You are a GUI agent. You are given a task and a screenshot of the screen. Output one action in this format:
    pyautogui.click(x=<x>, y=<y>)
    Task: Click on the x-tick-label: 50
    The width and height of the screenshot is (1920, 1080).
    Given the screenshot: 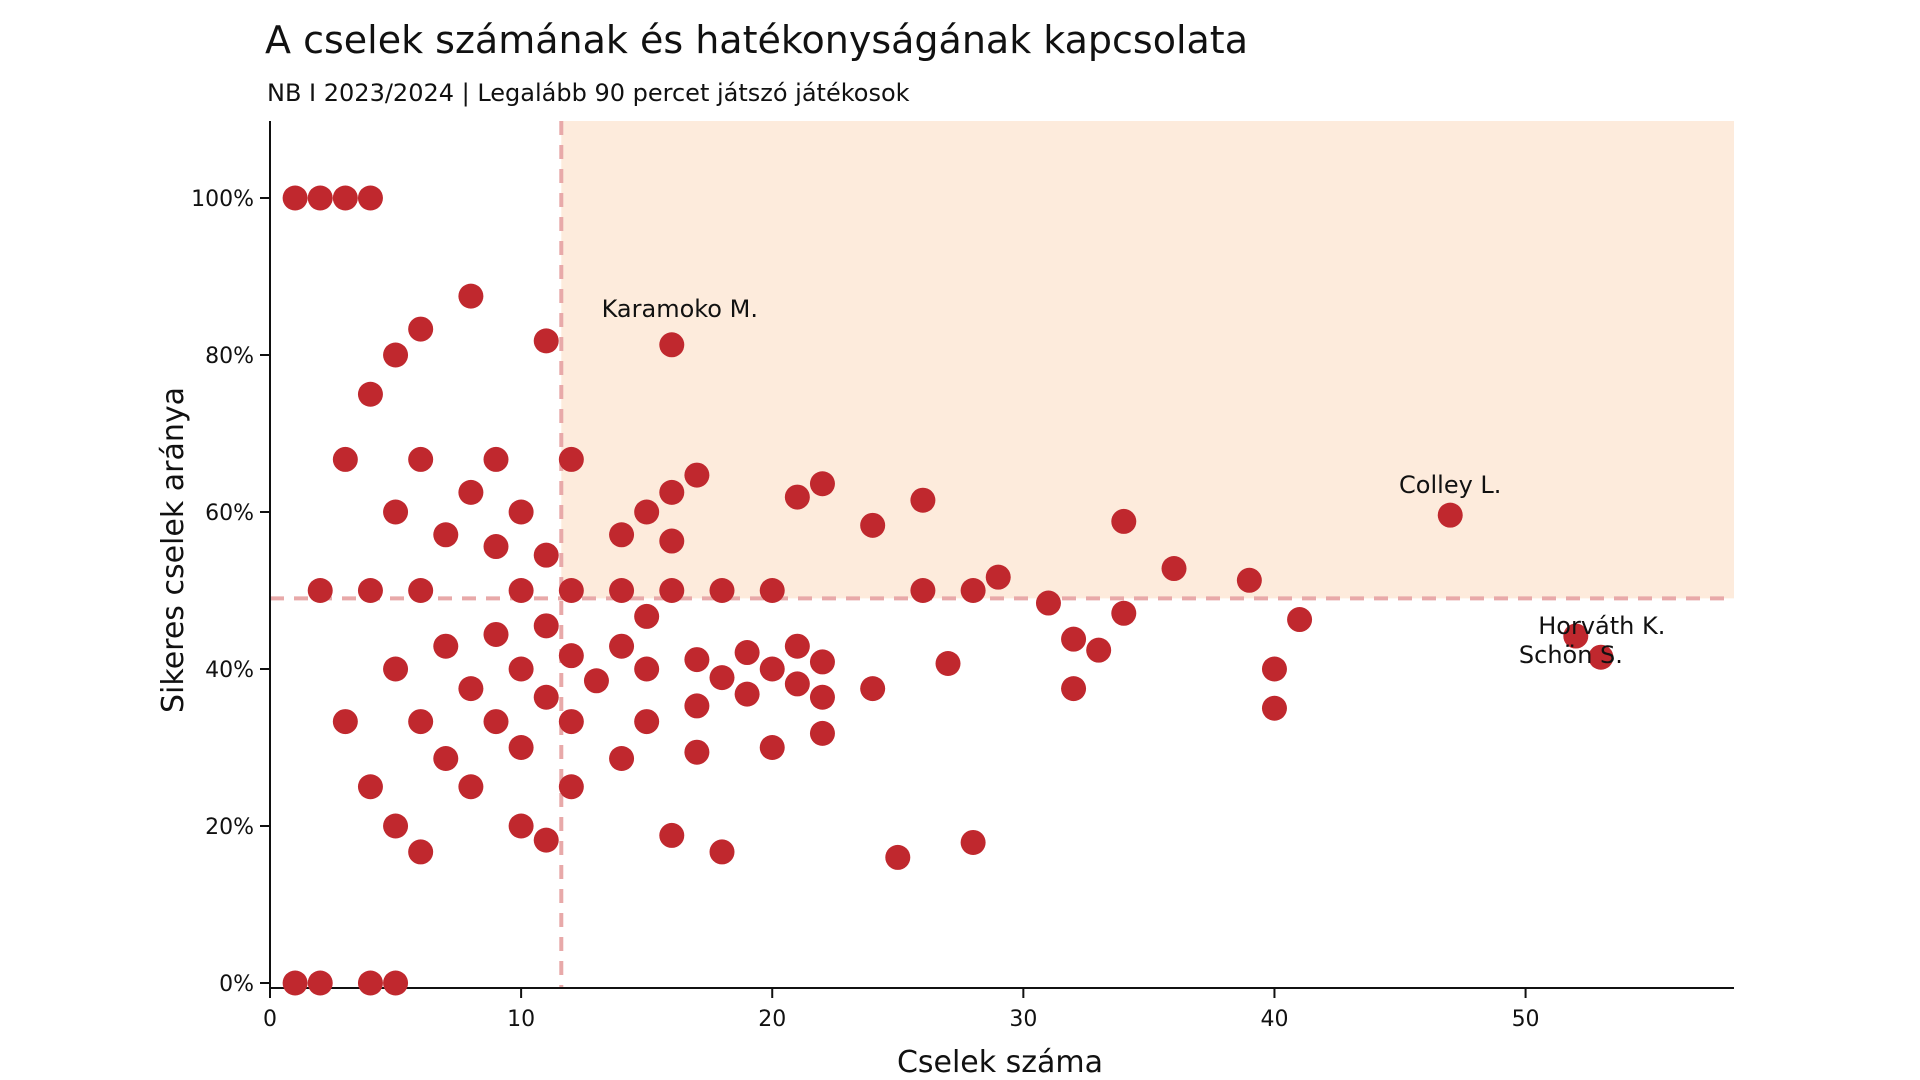 What is the action you would take?
    pyautogui.click(x=1526, y=1019)
    